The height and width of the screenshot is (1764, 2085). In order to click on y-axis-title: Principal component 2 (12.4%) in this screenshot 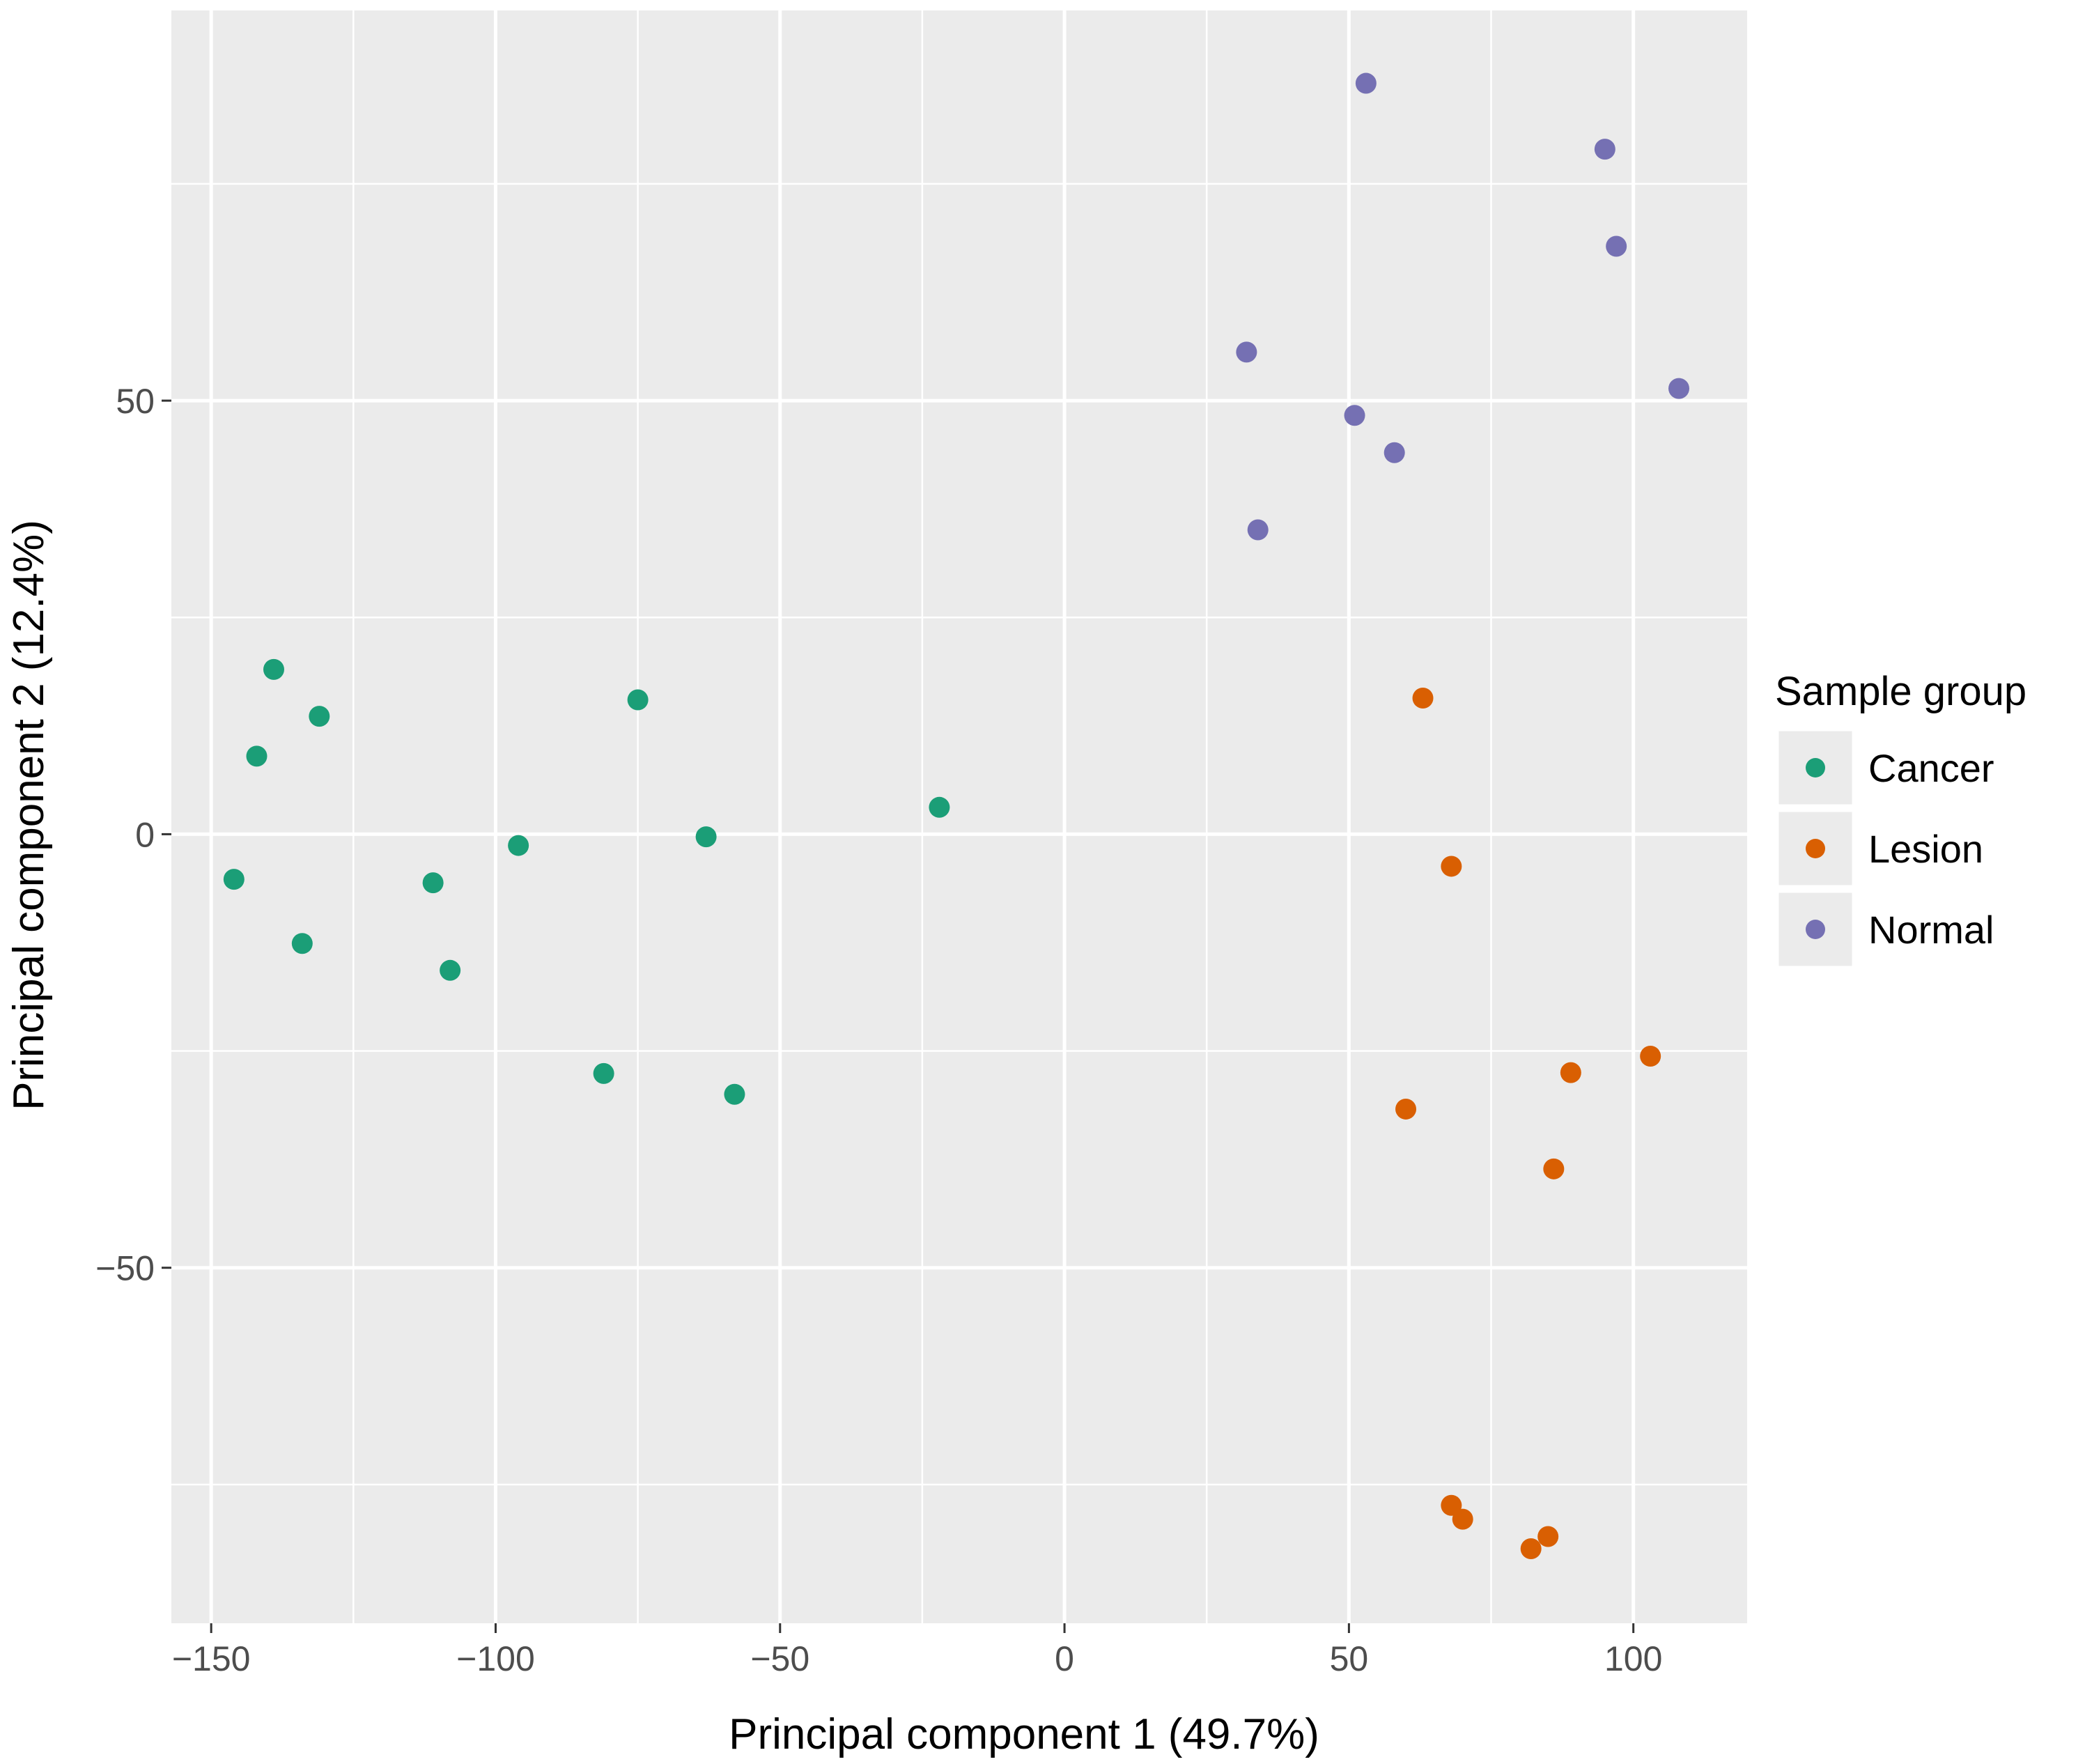, I will do `click(29, 815)`.